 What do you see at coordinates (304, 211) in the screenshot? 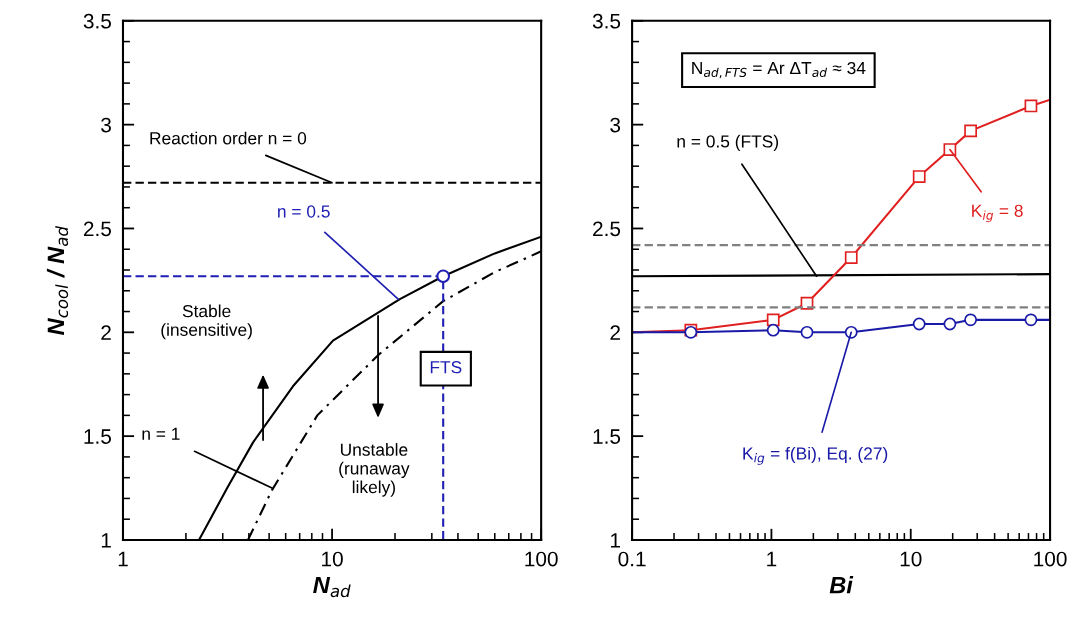
I see `annotation: n = 0.5` at bounding box center [304, 211].